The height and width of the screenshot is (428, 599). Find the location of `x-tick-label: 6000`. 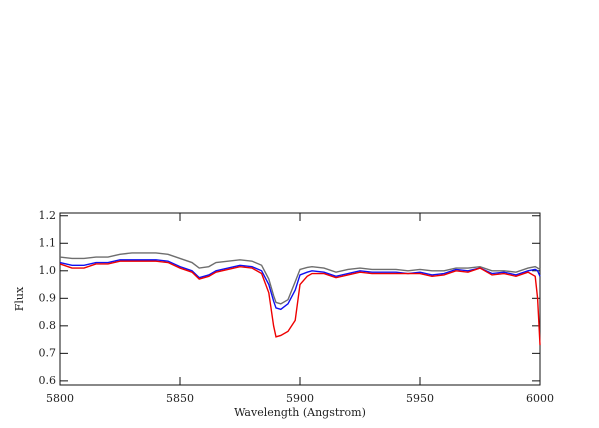

x-tick-label: 6000 is located at coordinates (540, 398).